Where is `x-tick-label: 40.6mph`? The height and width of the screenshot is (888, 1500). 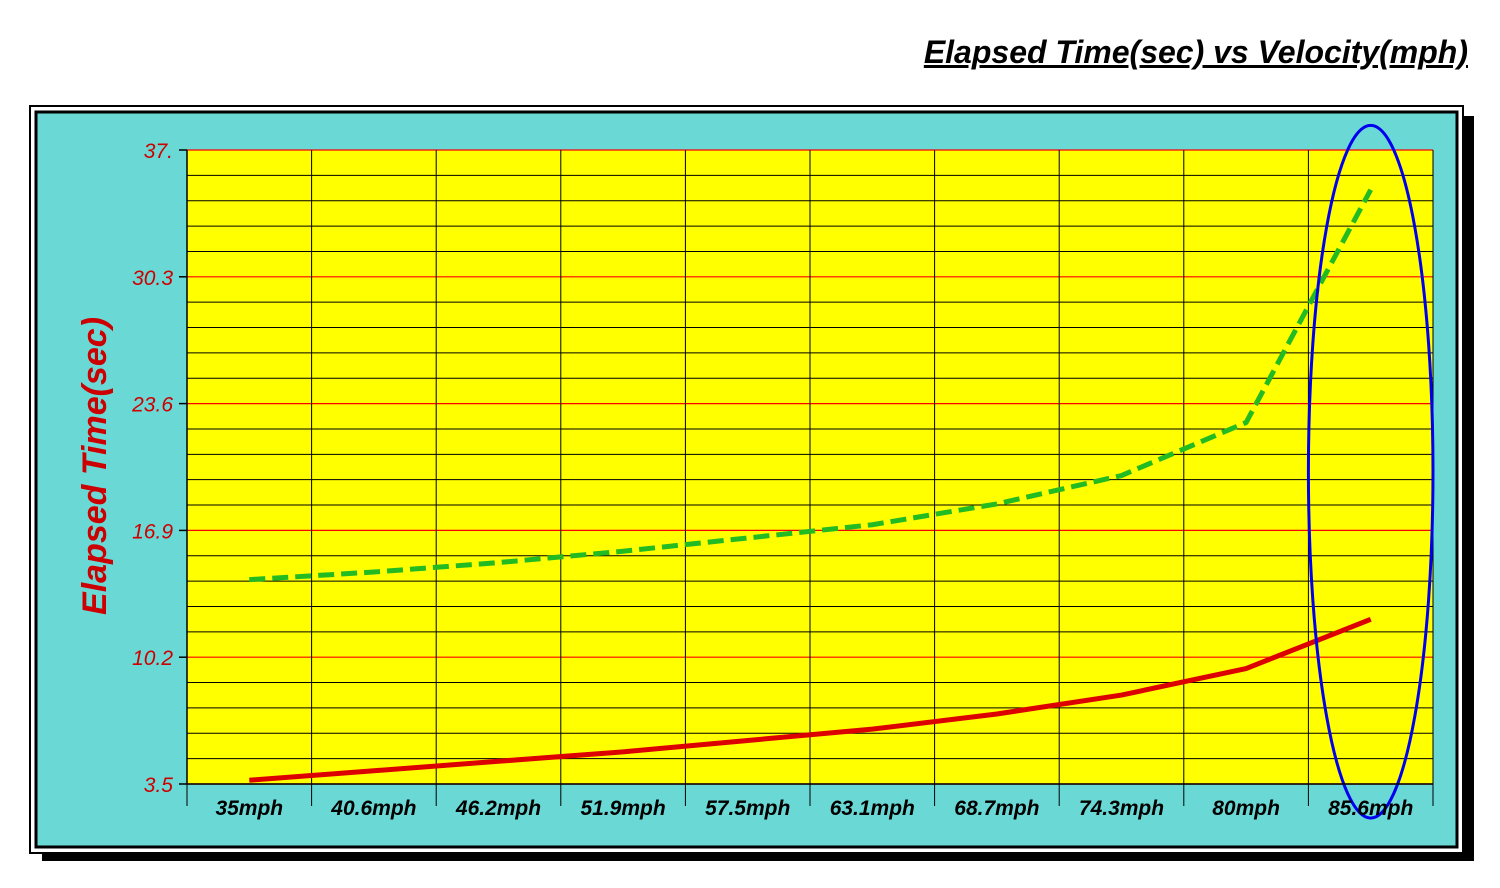
x-tick-label: 40.6mph is located at coordinates (373, 808).